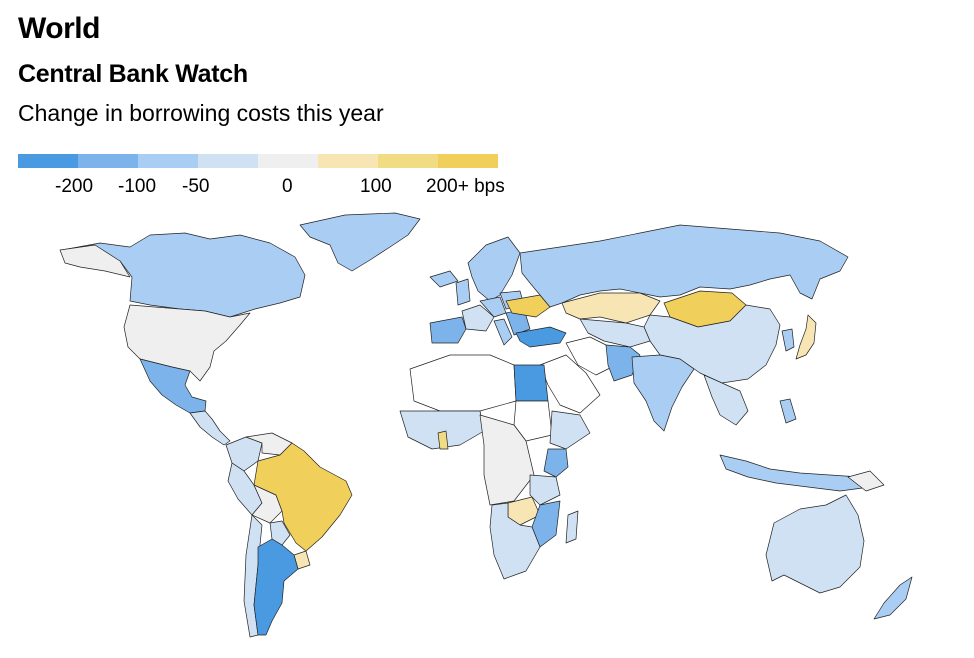  I want to click on country-southeast-asia, so click(726, 400).